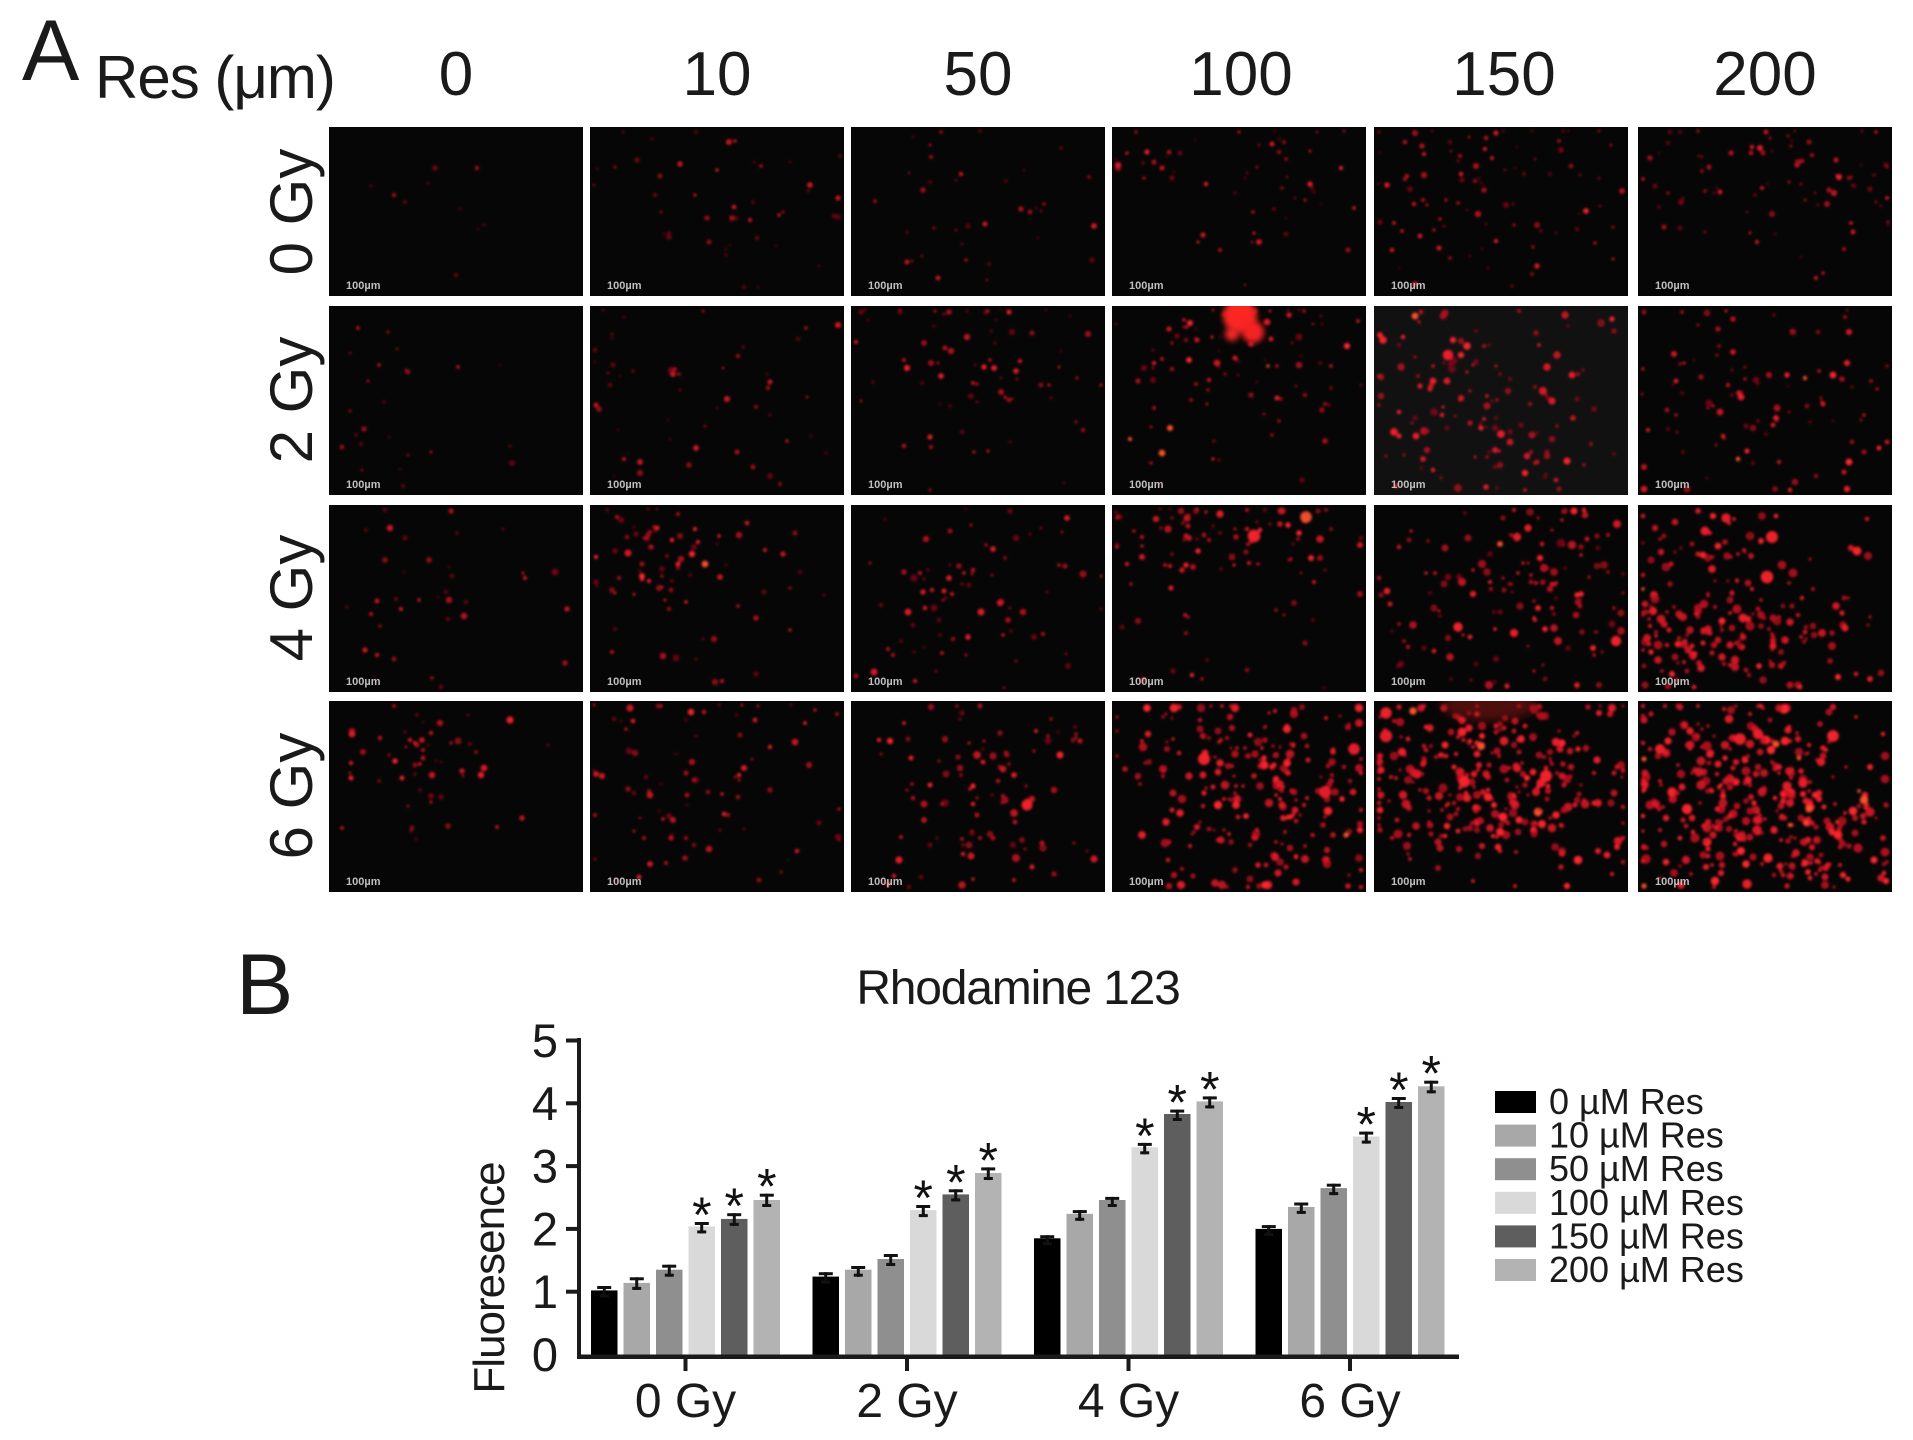 Image resolution: width=1913 pixels, height=1440 pixels. I want to click on svg-text: 0, so click(545, 1354).